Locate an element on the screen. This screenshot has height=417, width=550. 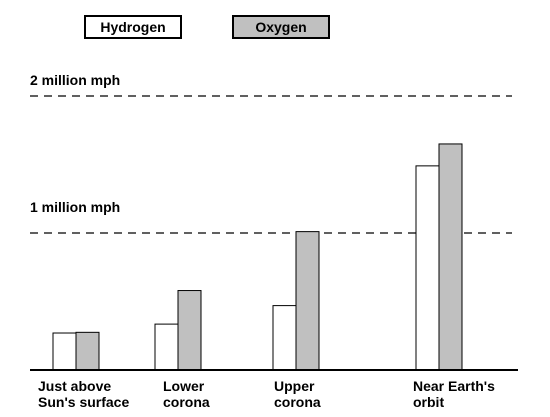
category-label-just-above-surface: Just above Sun's surface is located at coordinates (83, 394).